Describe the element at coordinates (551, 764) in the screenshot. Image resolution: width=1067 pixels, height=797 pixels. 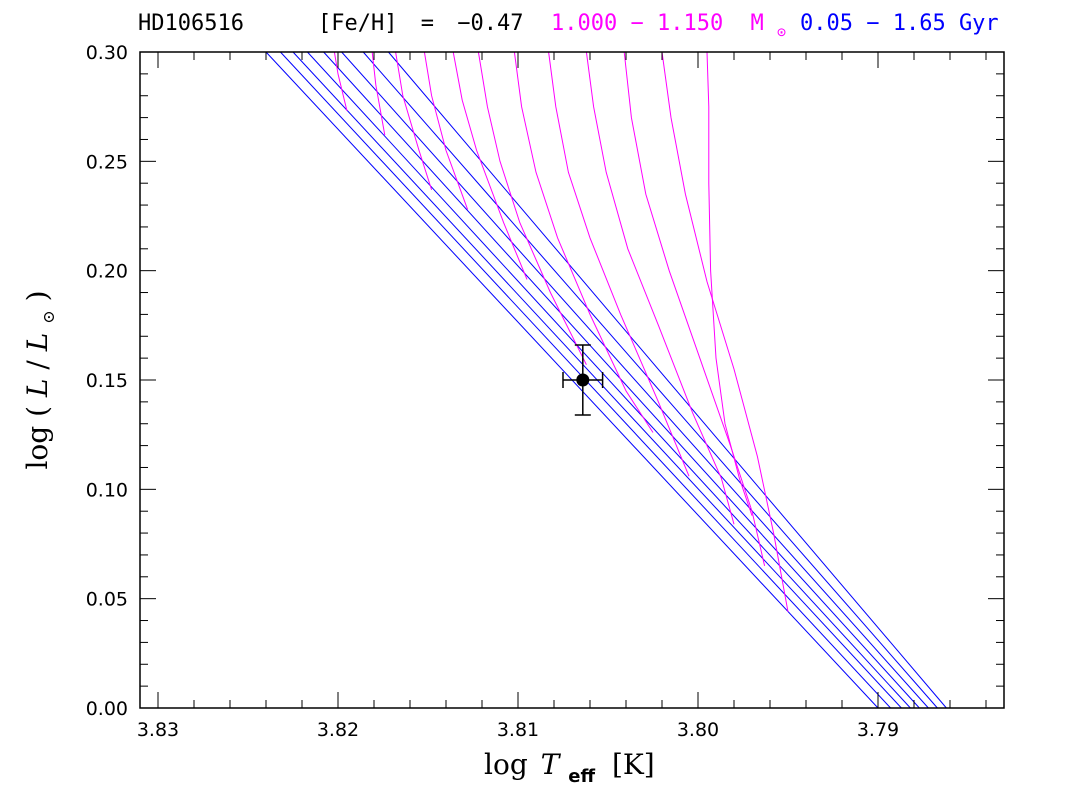
I see `x-axis-label-t: T` at that location.